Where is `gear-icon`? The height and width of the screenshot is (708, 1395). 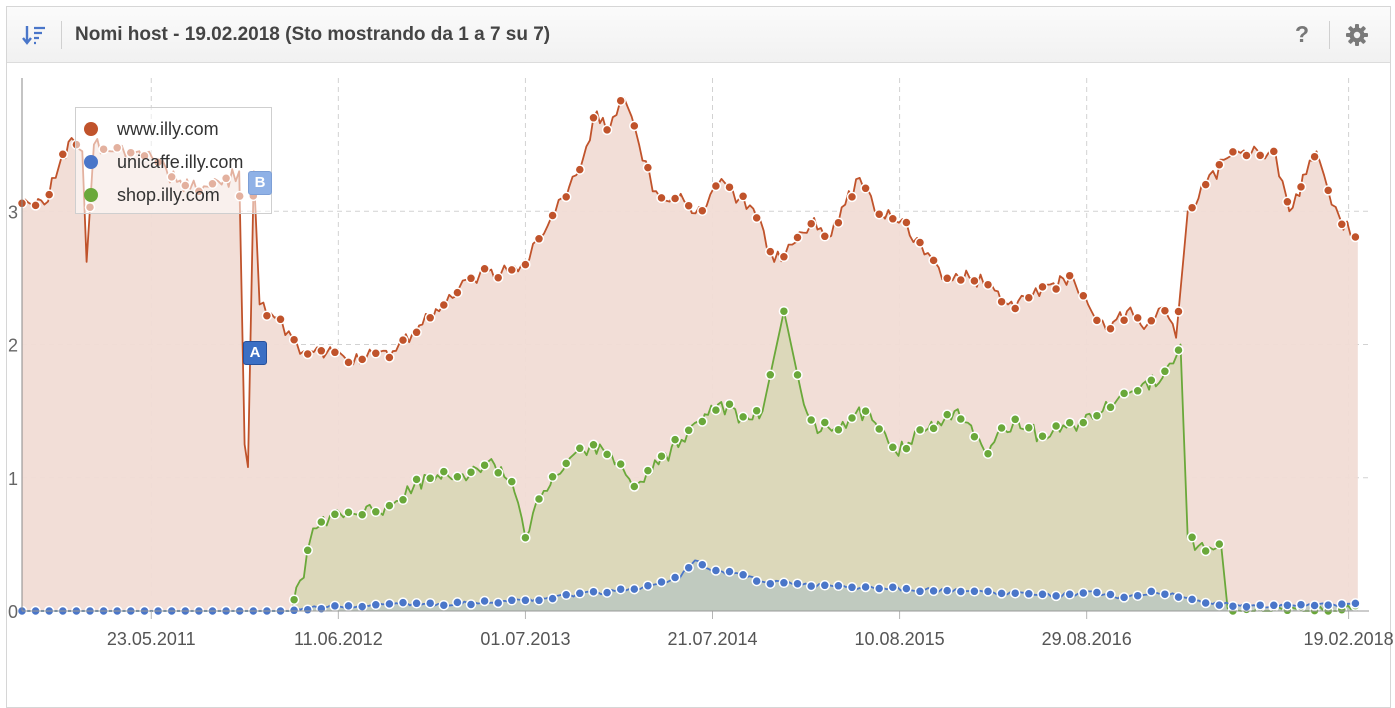 gear-icon is located at coordinates (1357, 35).